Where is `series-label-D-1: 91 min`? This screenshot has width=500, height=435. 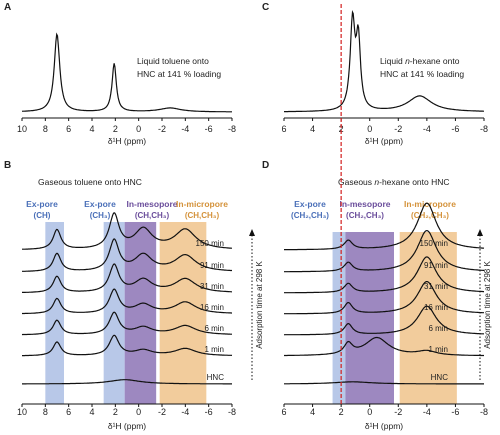 series-label-D-1: 91 min is located at coordinates (436, 265).